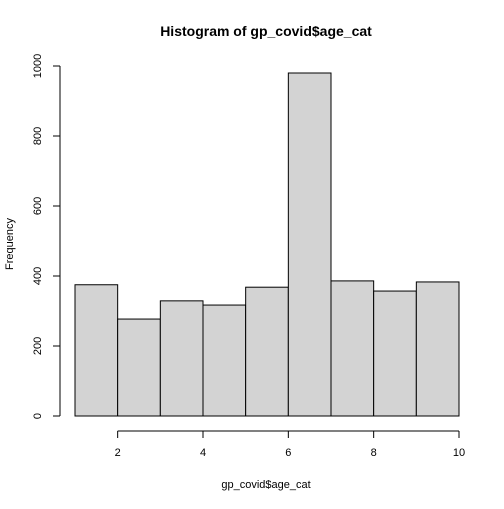 The width and height of the screenshot is (504, 509). What do you see at coordinates (118, 453) in the screenshot?
I see `x-tick-label: 2` at bounding box center [118, 453].